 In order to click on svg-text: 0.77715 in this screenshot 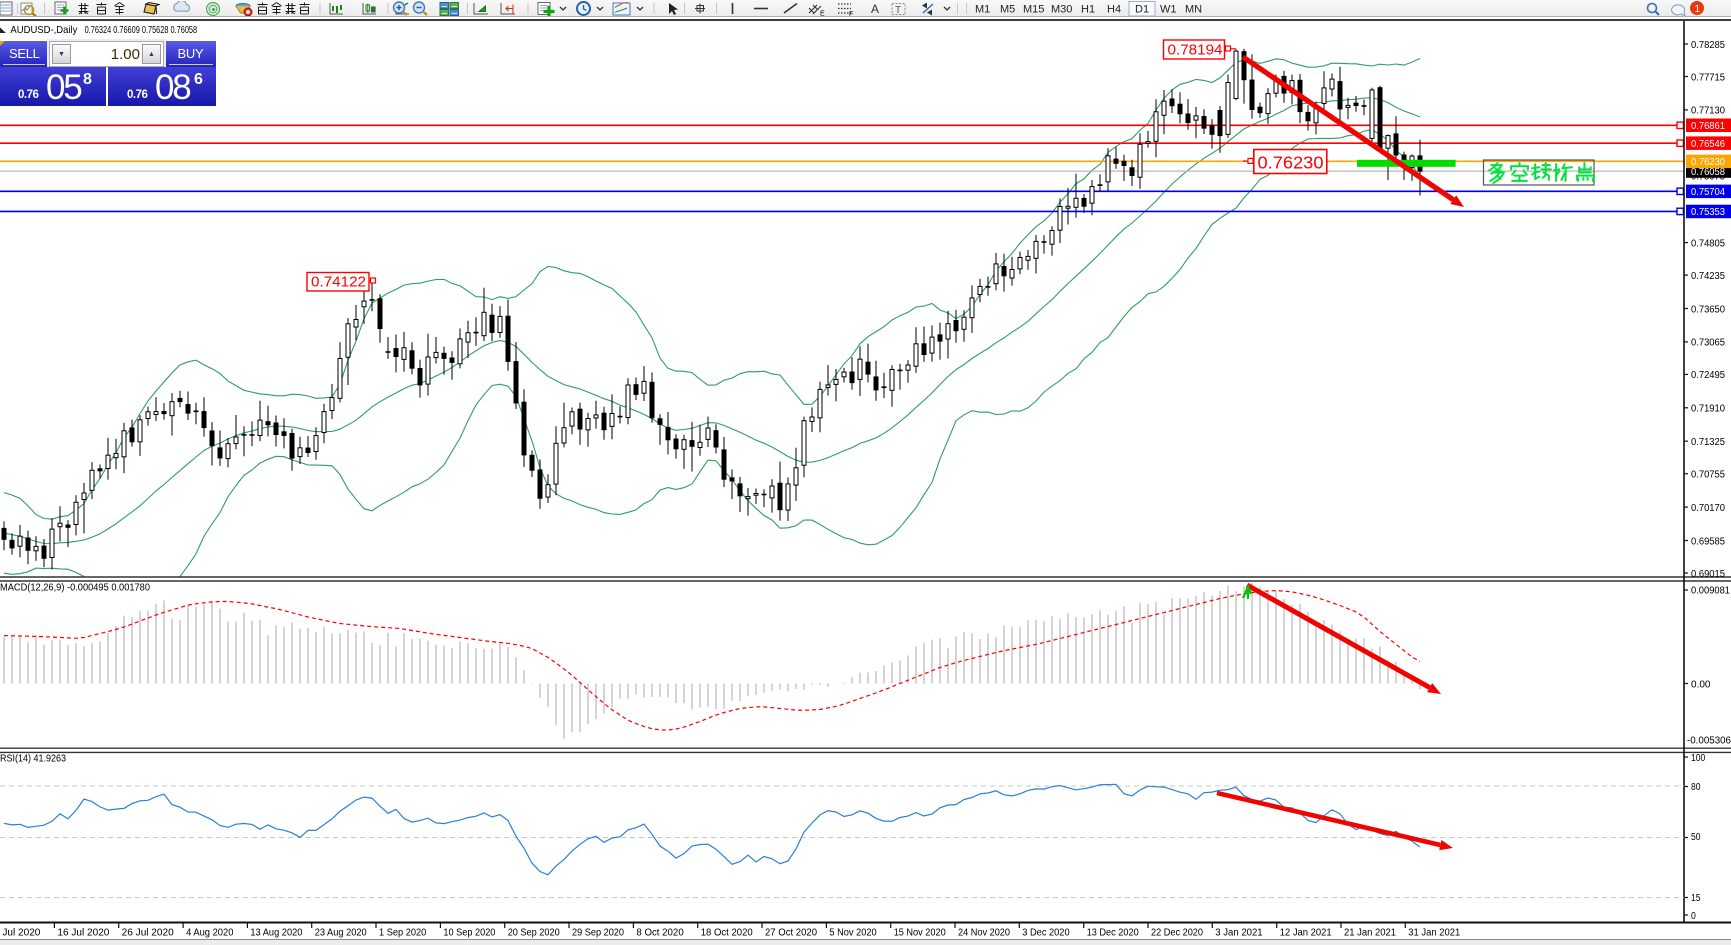, I will do `click(1708, 77)`.